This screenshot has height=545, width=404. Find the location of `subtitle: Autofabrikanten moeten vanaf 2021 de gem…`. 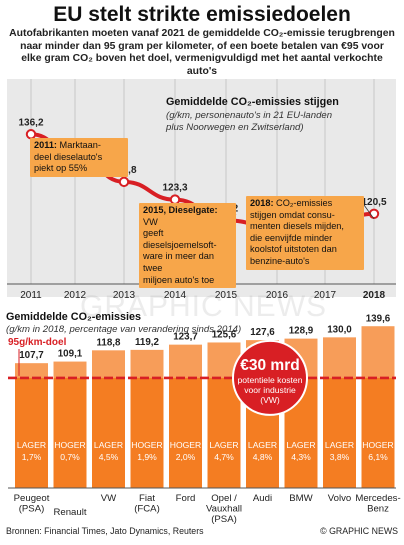

subtitle: Autofabrikanten moeten vanaf 2021 de gem… is located at coordinates (202, 53).